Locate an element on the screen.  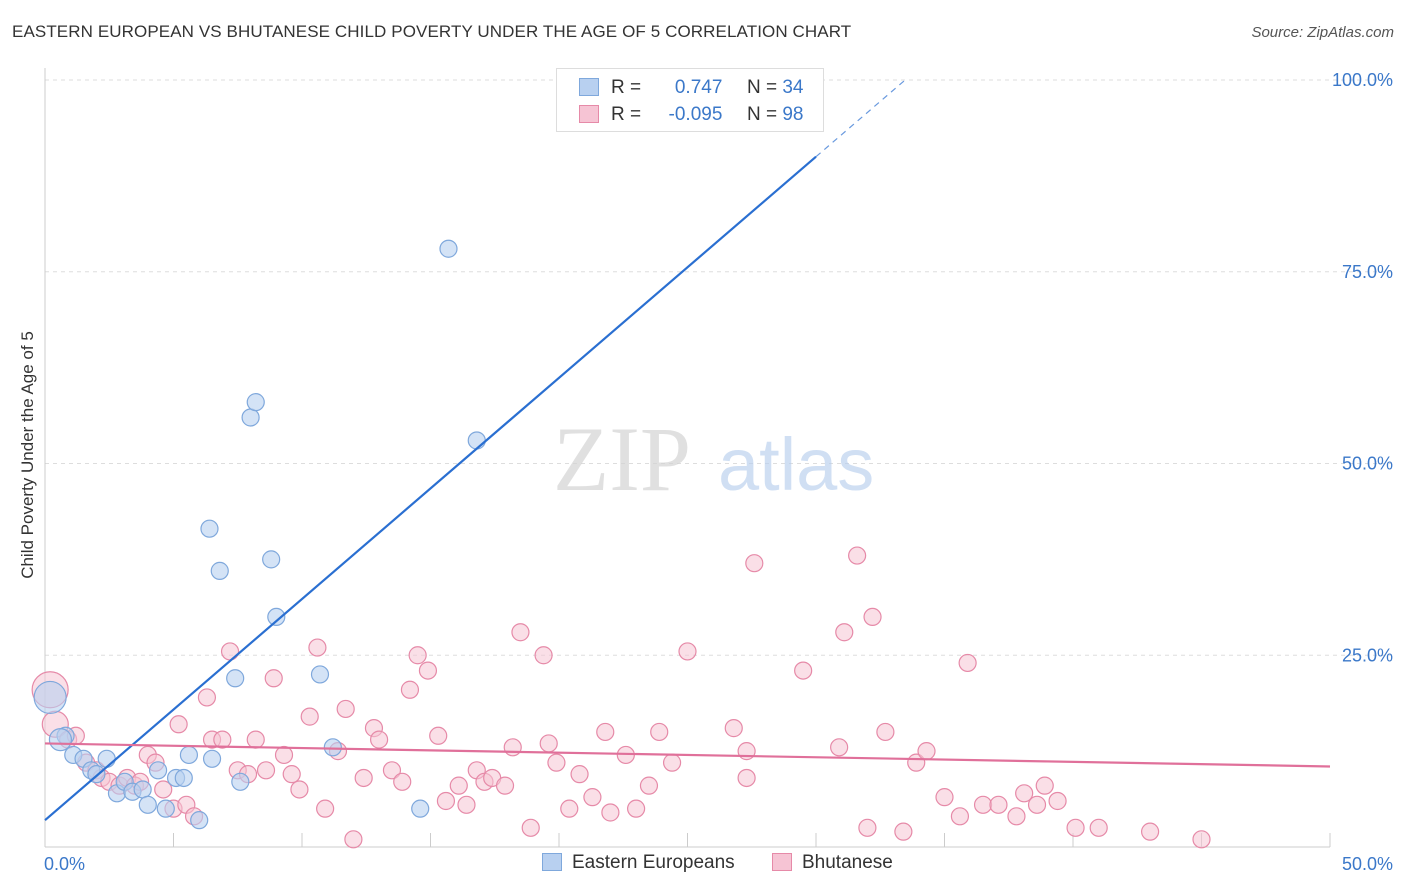
y-tick-label: 75.0% is located at coordinates (1367, 272).